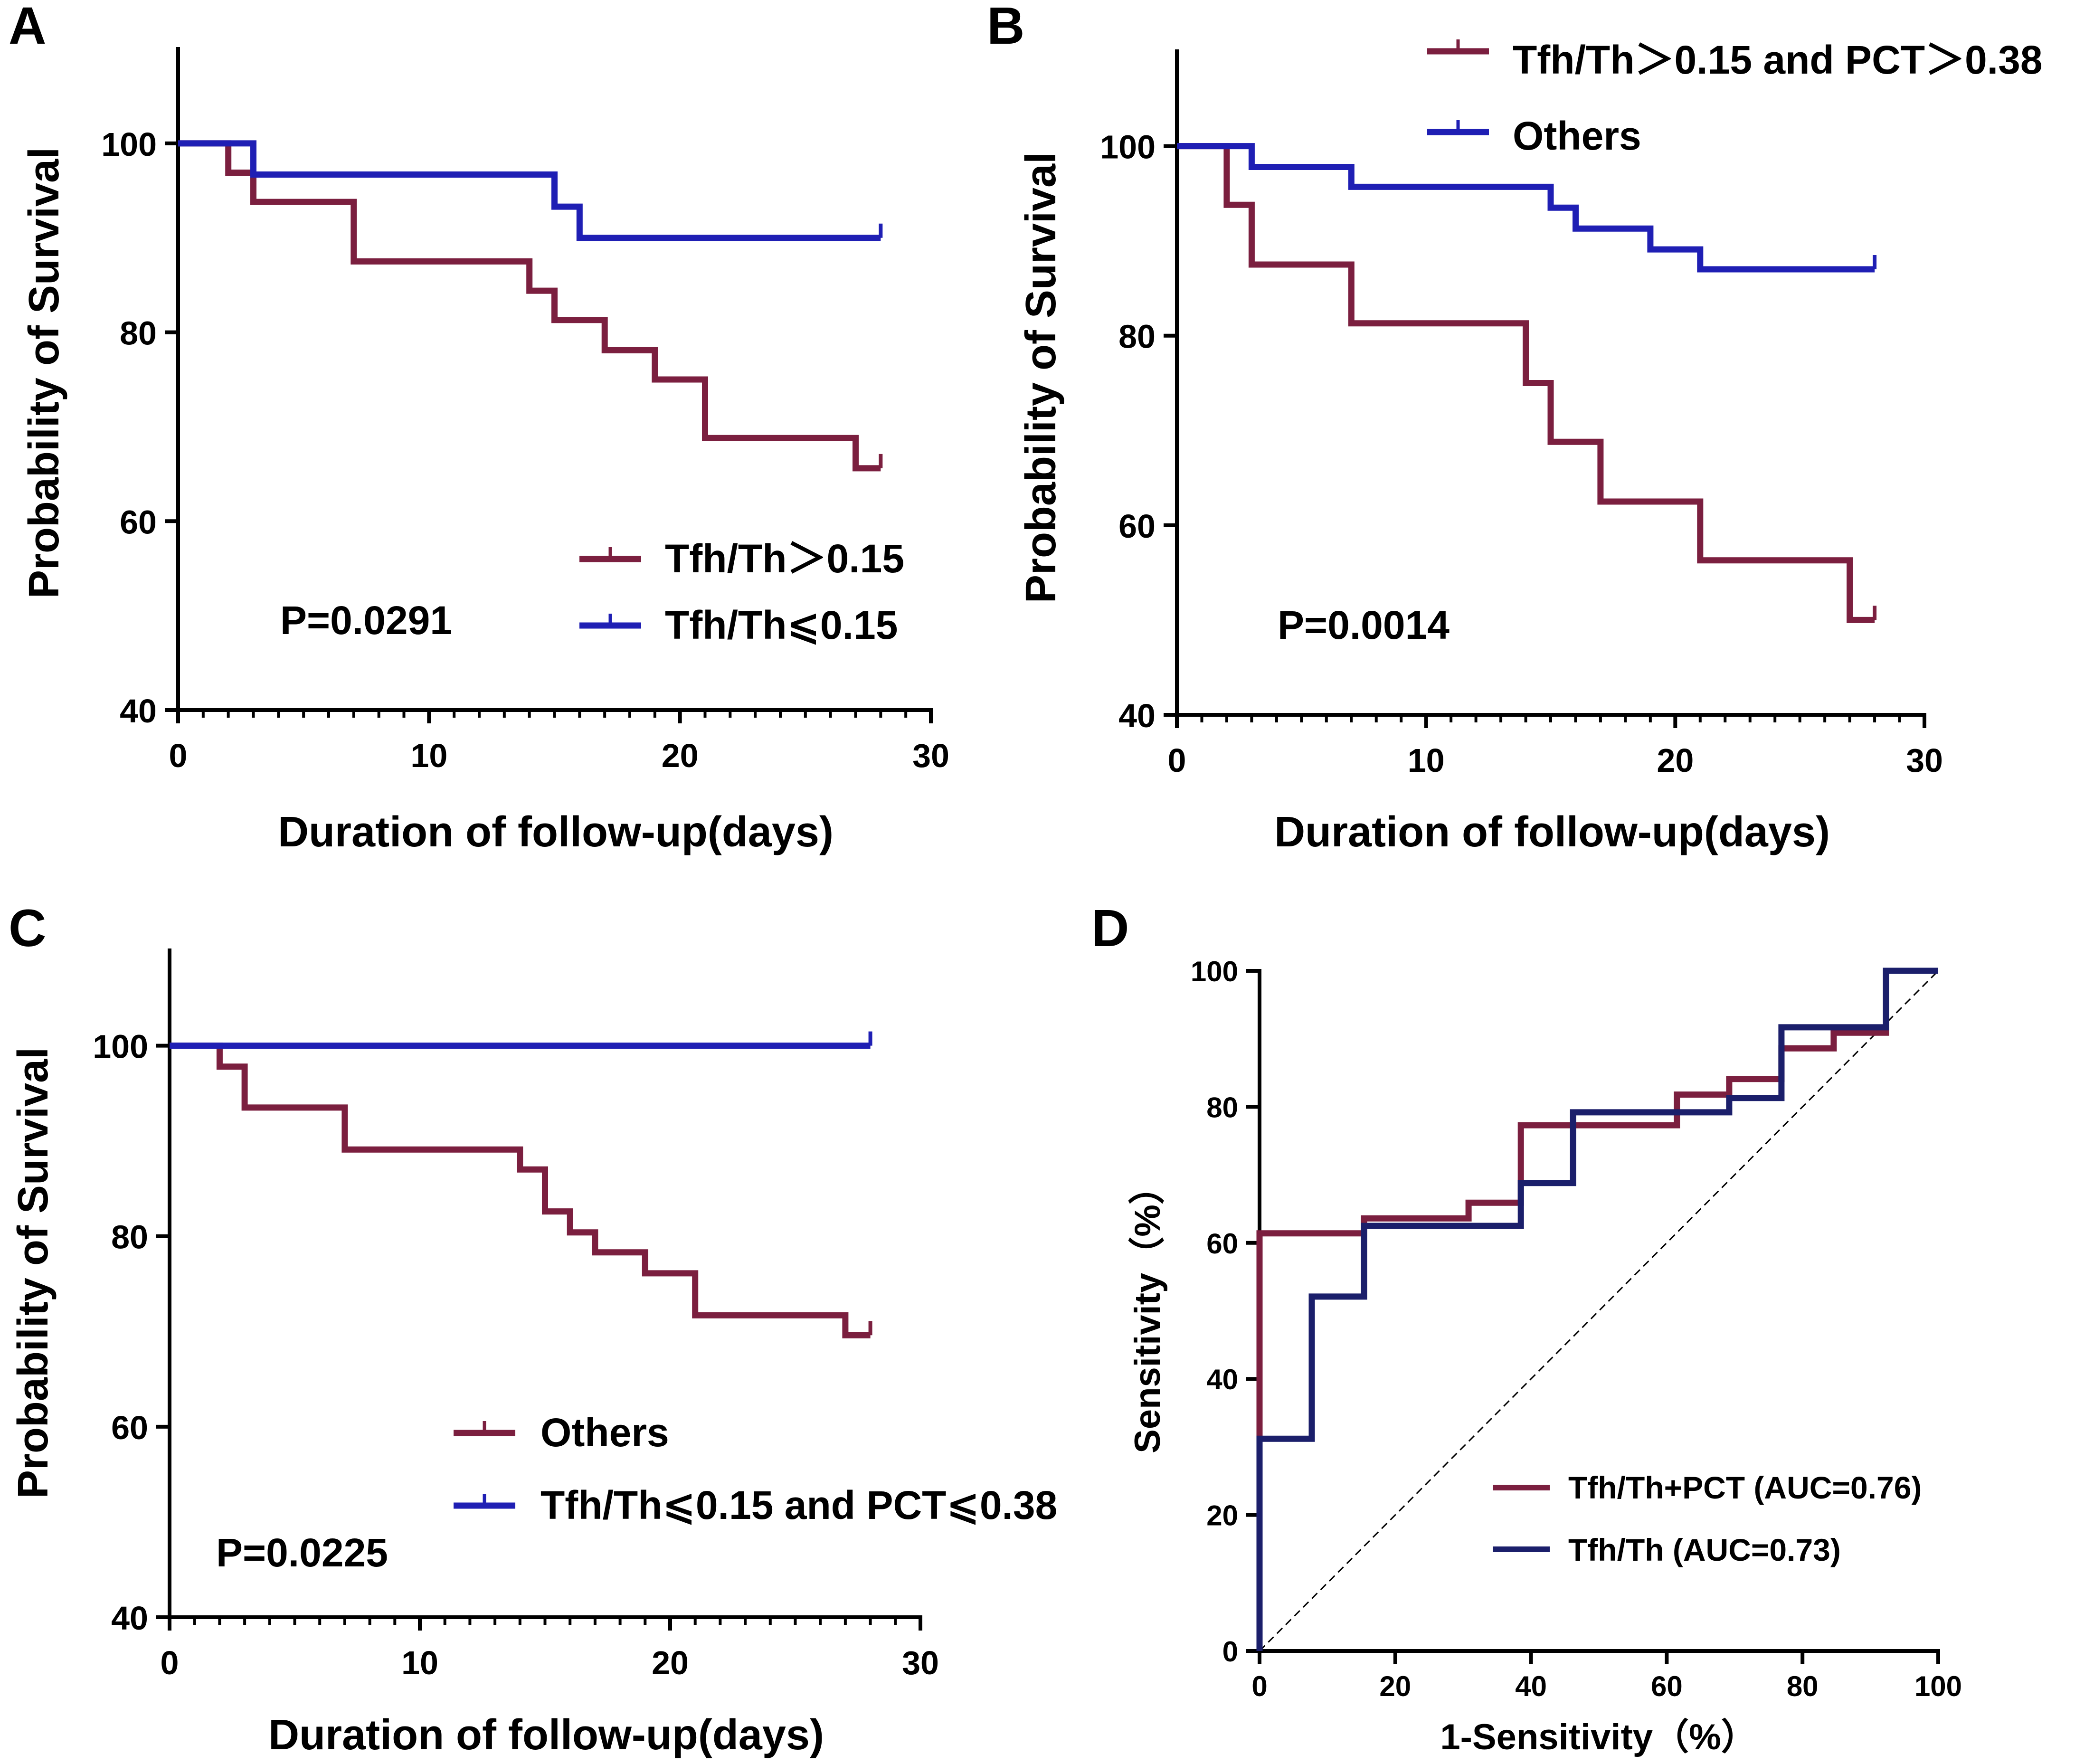  What do you see at coordinates (670, 1663) in the screenshot?
I see `panel-c-x-tick-label: 20` at bounding box center [670, 1663].